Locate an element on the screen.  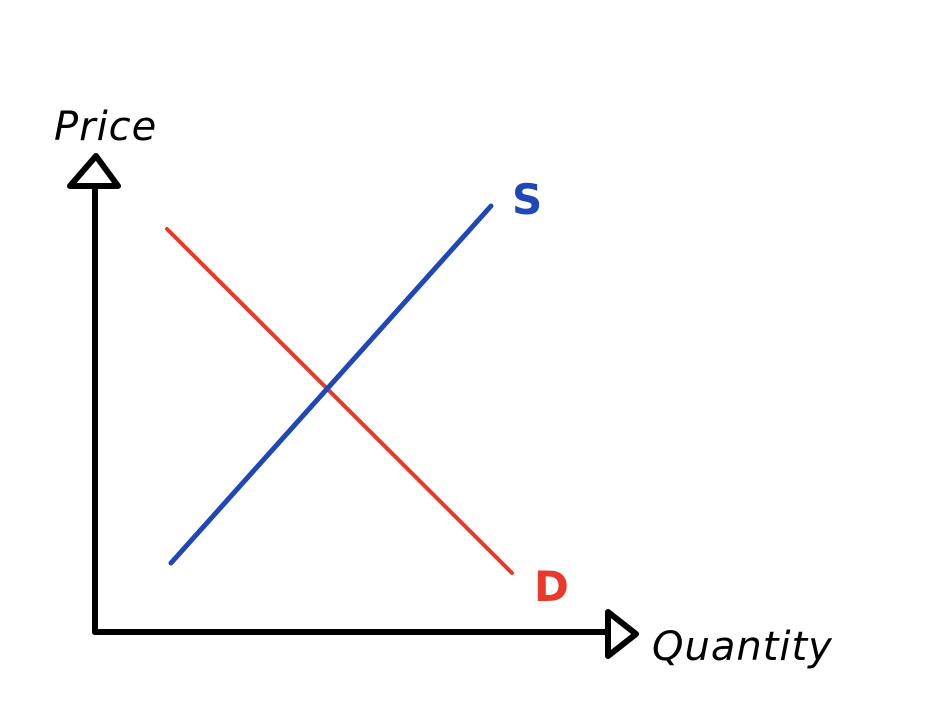
x-axis-label: Quantity is located at coordinates (742, 647).